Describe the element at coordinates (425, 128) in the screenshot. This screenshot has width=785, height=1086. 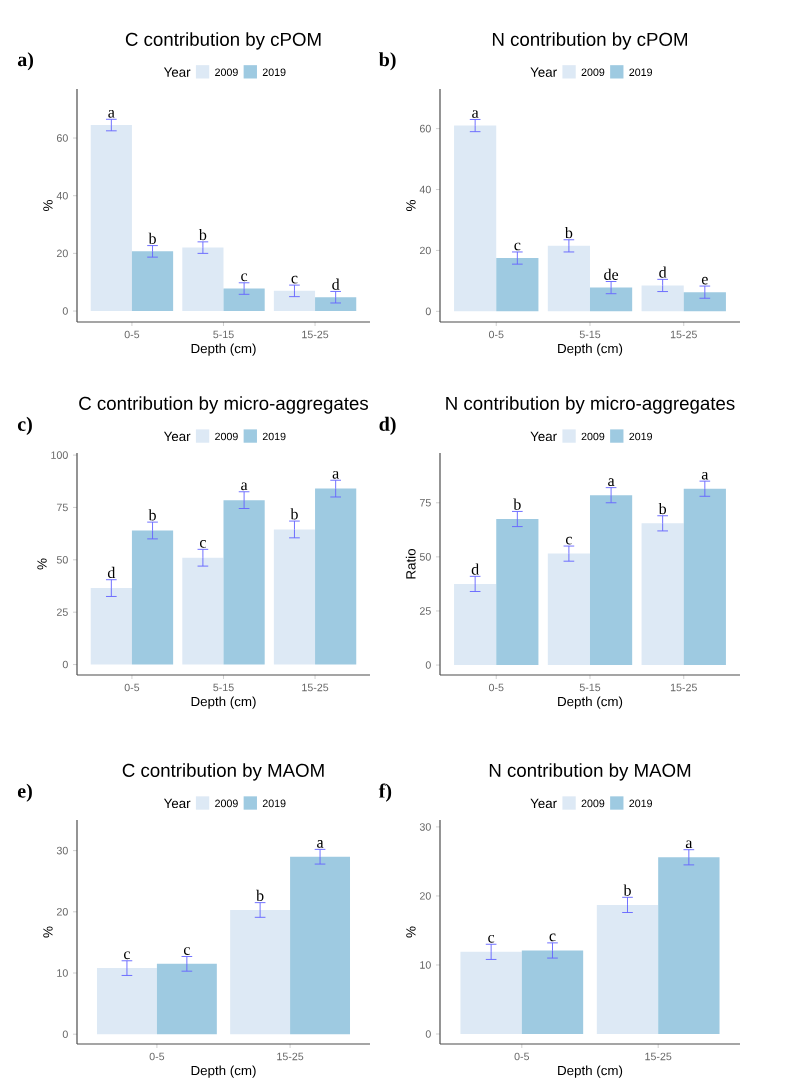
I see `y-tick-label: 60` at that location.